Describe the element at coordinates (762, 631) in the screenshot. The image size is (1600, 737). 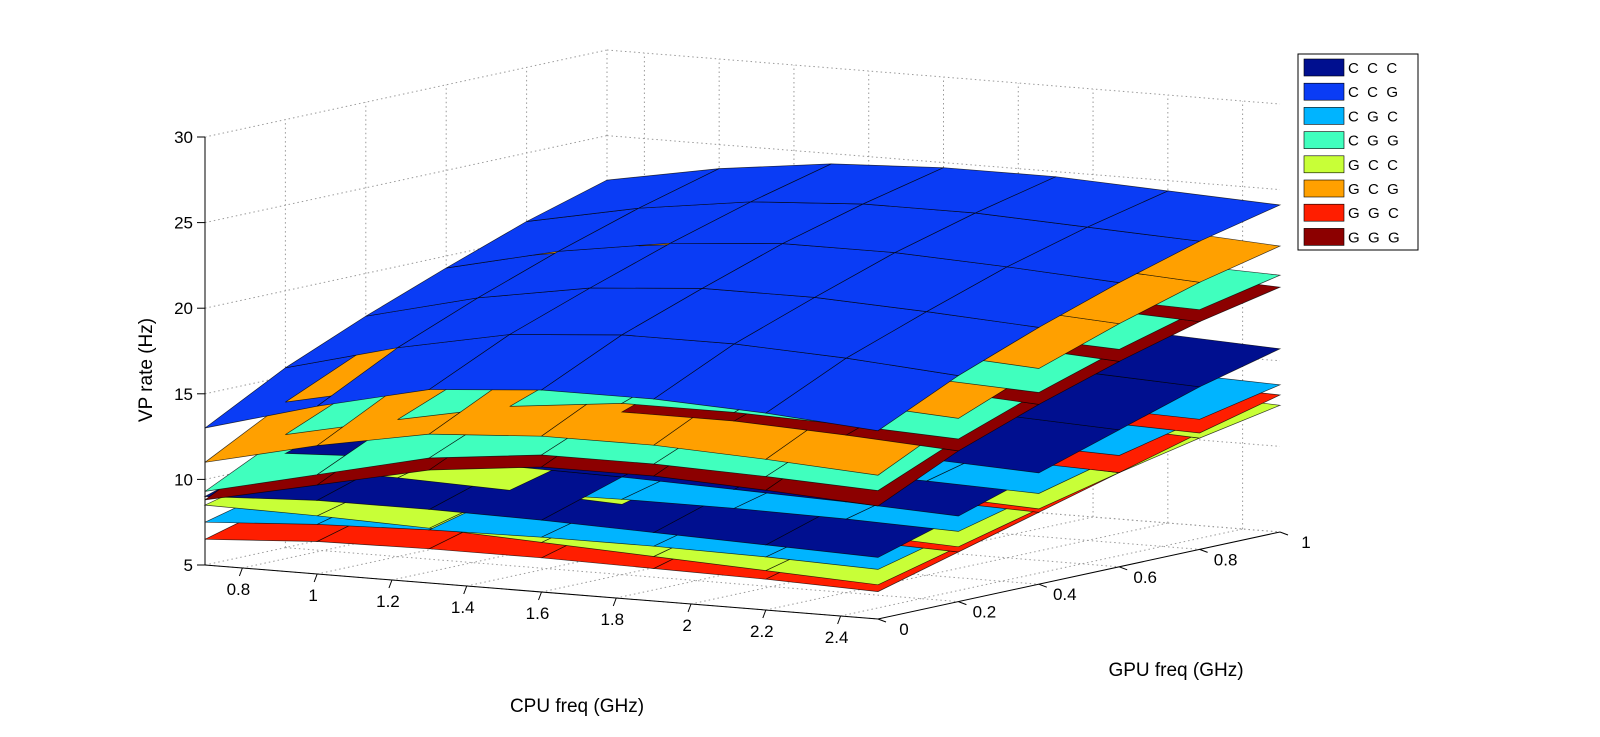
I see `x-tick-label: 2.2` at that location.